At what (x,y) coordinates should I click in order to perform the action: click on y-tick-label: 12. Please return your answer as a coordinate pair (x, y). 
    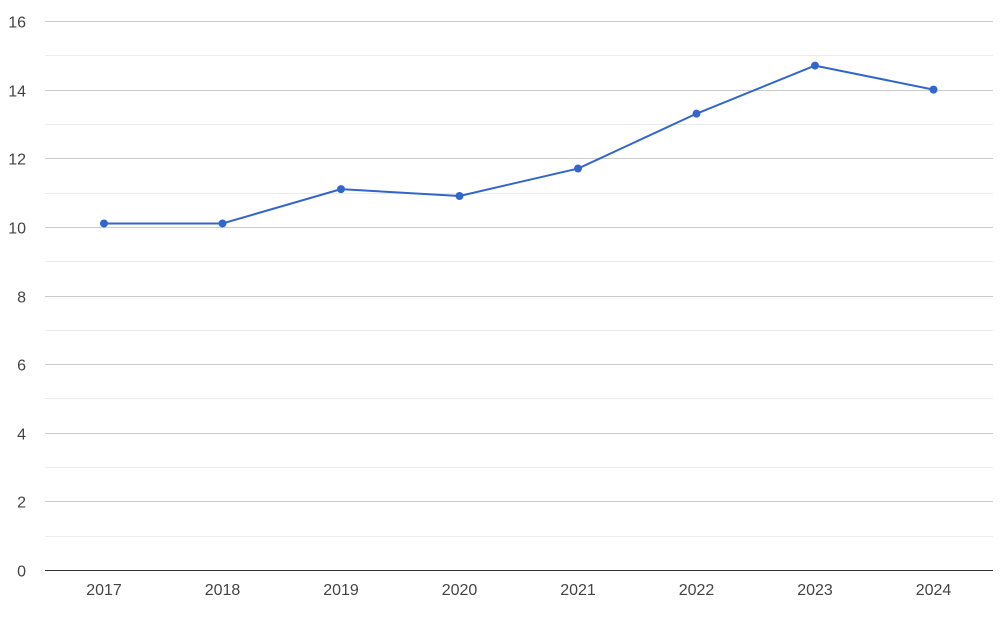
    Looking at the image, I should click on (17, 160).